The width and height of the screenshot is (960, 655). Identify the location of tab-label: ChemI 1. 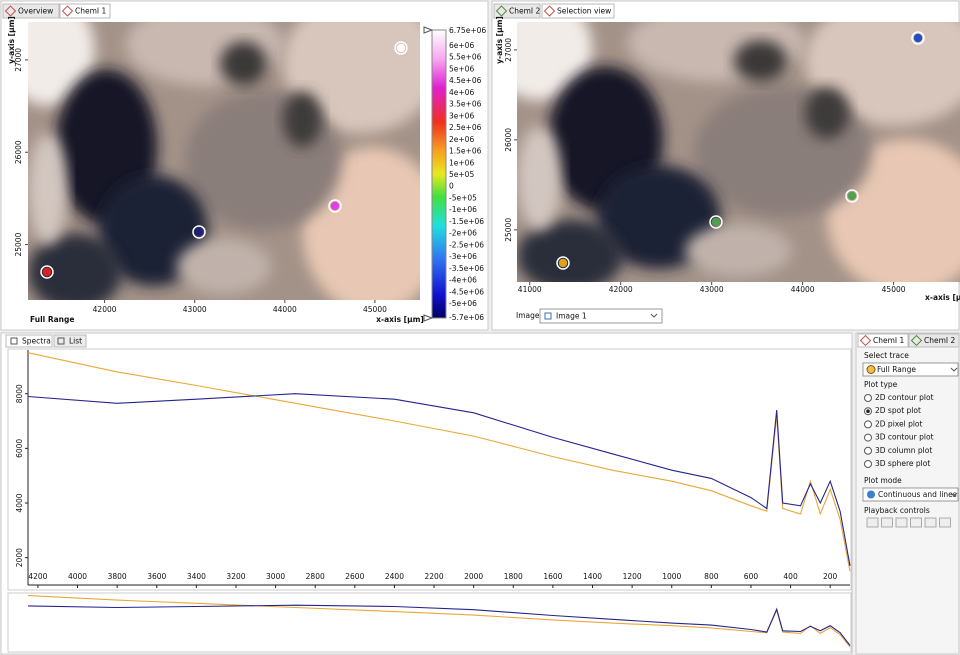
(889, 340).